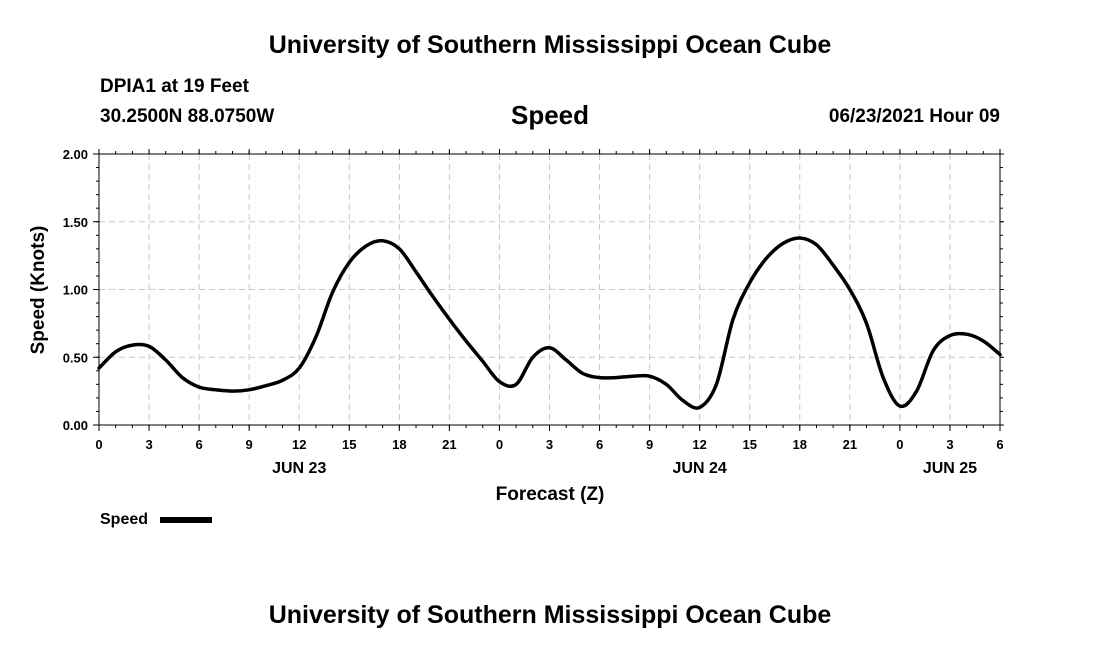 This screenshot has width=1100, height=650. What do you see at coordinates (75, 425) in the screenshot?
I see `y-tick-label: 0.00` at bounding box center [75, 425].